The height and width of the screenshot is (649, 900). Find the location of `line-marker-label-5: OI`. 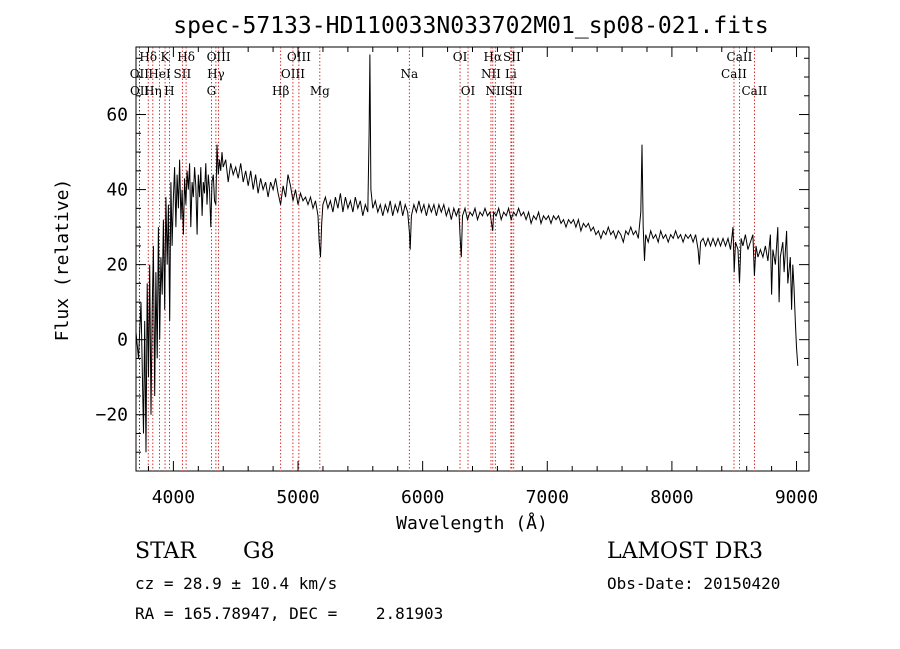

line-marker-label-5: OI is located at coordinates (460, 57).